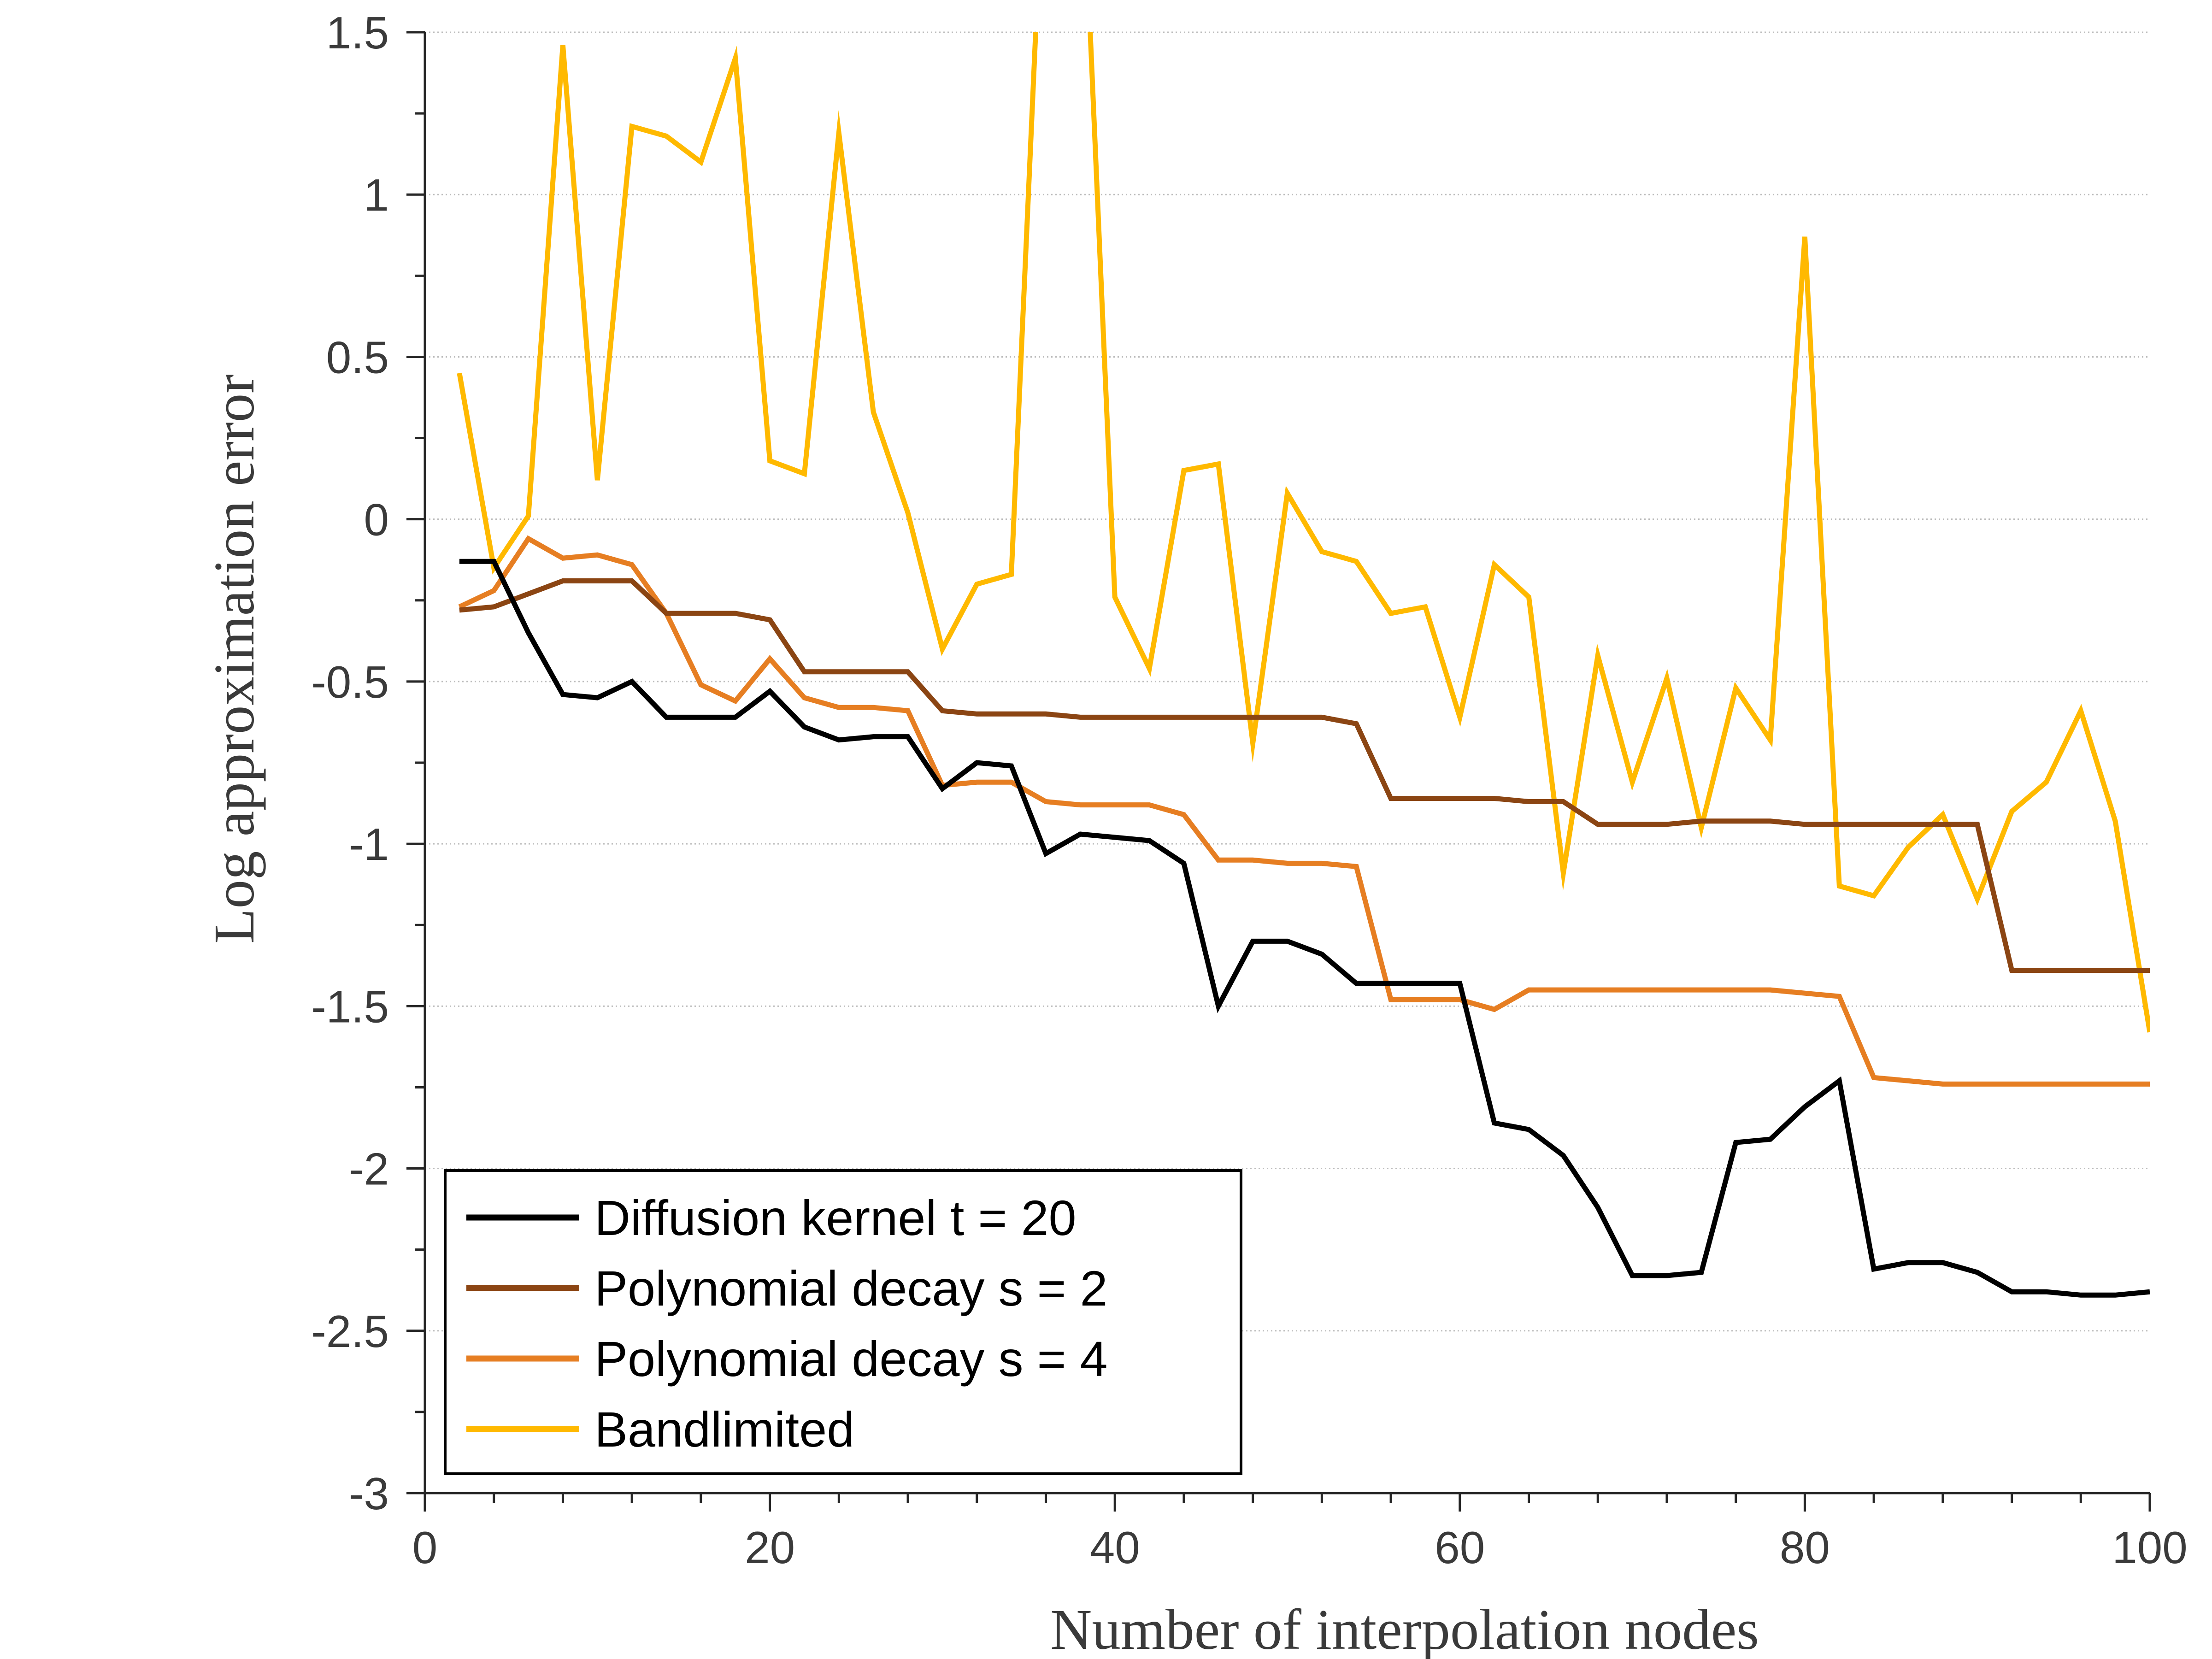  I want to click on y-tick-label: 0, so click(376, 519).